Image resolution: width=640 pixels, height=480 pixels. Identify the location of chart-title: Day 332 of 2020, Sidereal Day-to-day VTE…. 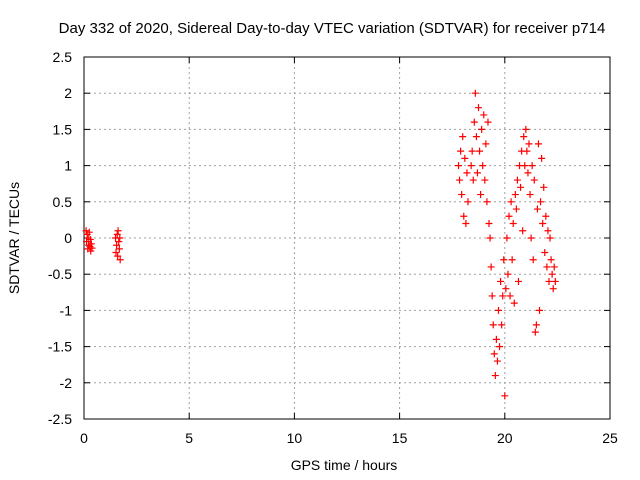
(332, 28).